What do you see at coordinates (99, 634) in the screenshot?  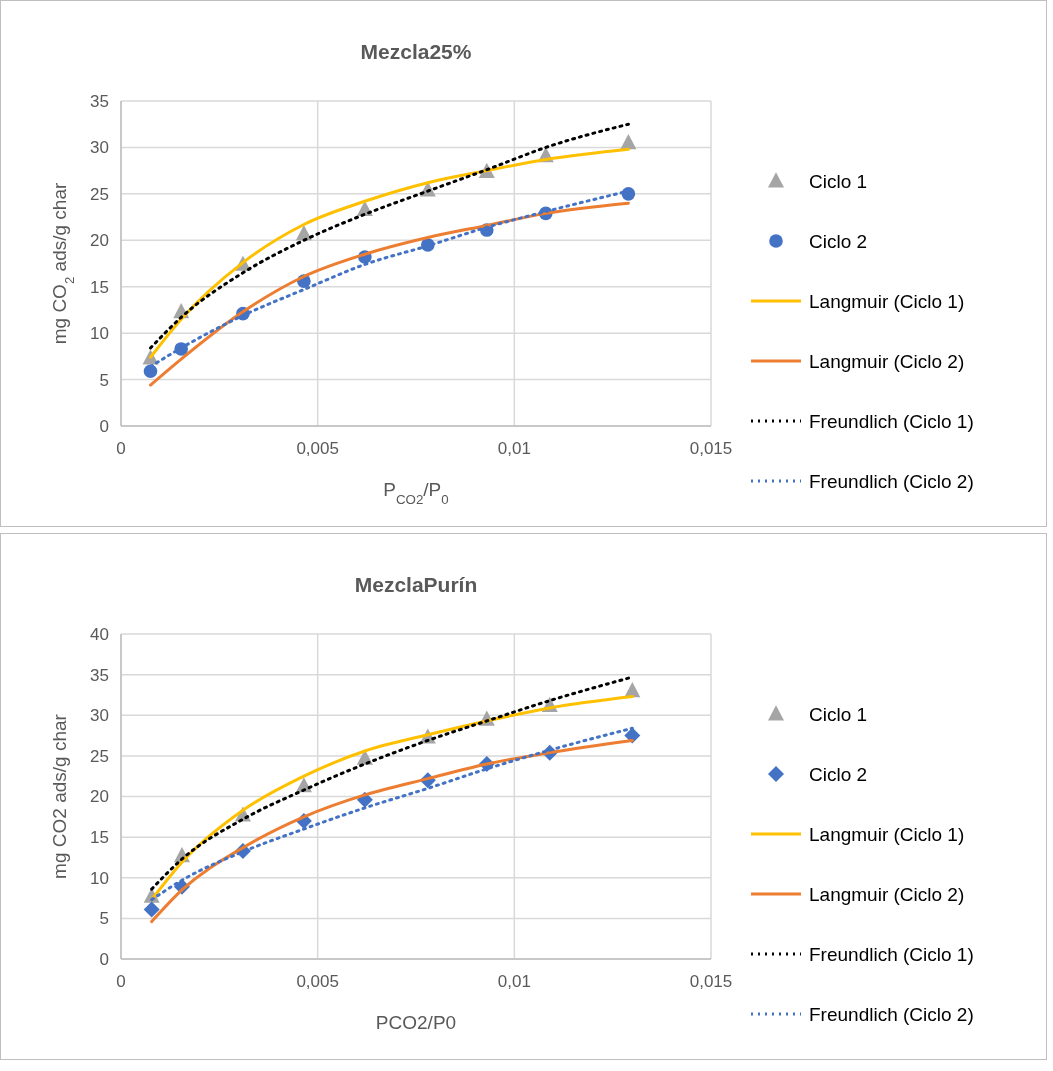 I see `y-tick-label: 40` at bounding box center [99, 634].